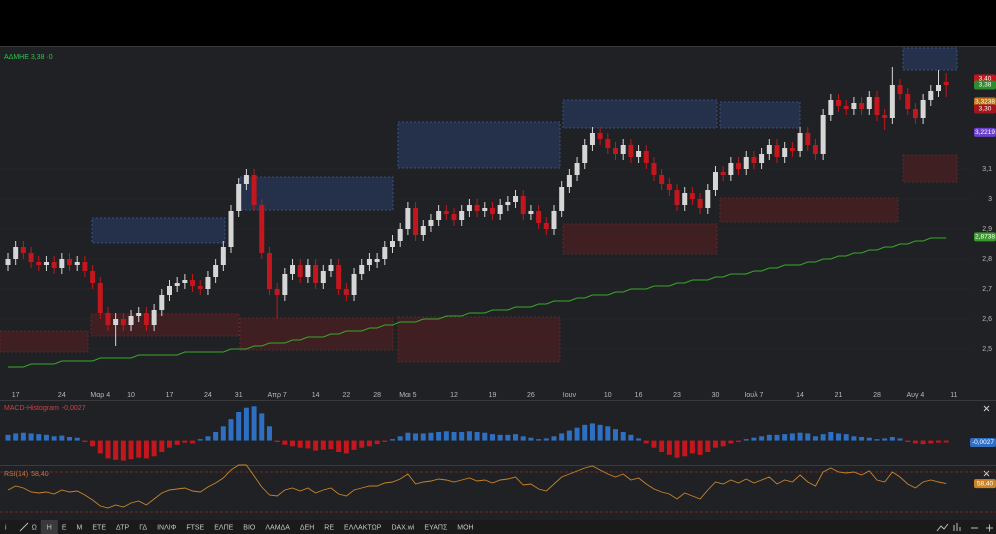  I want to click on toolbar-label: ΙΝΛΙΦ, so click(167, 527).